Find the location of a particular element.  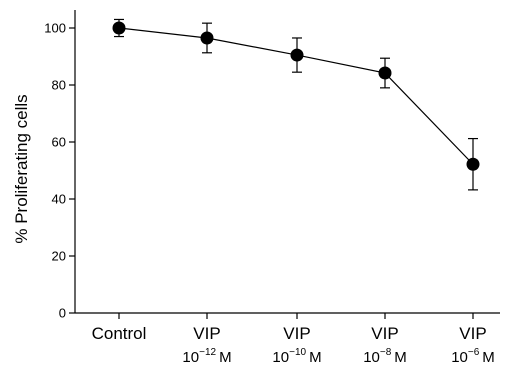

y-tick-label: 0 is located at coordinates (62, 313).